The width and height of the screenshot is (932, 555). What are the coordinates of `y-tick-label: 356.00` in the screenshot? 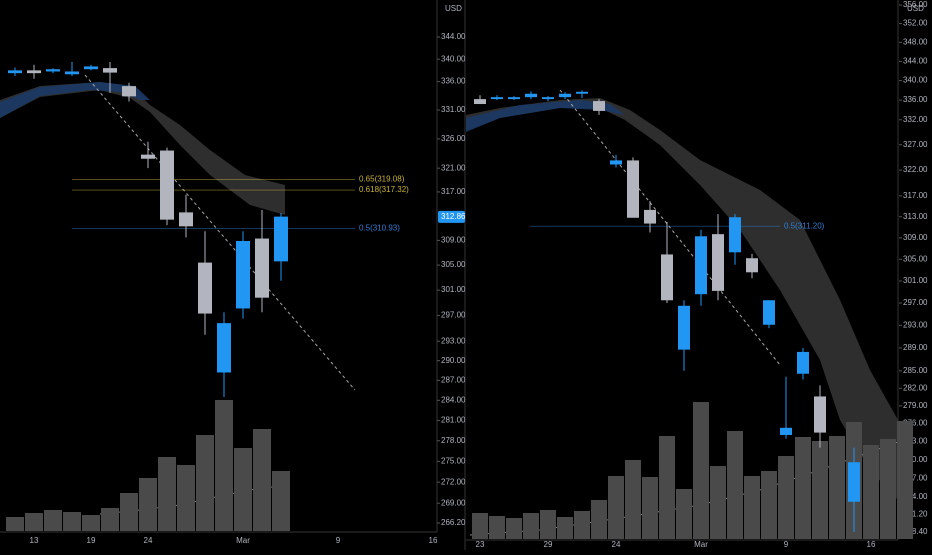 It's located at (915, 4).